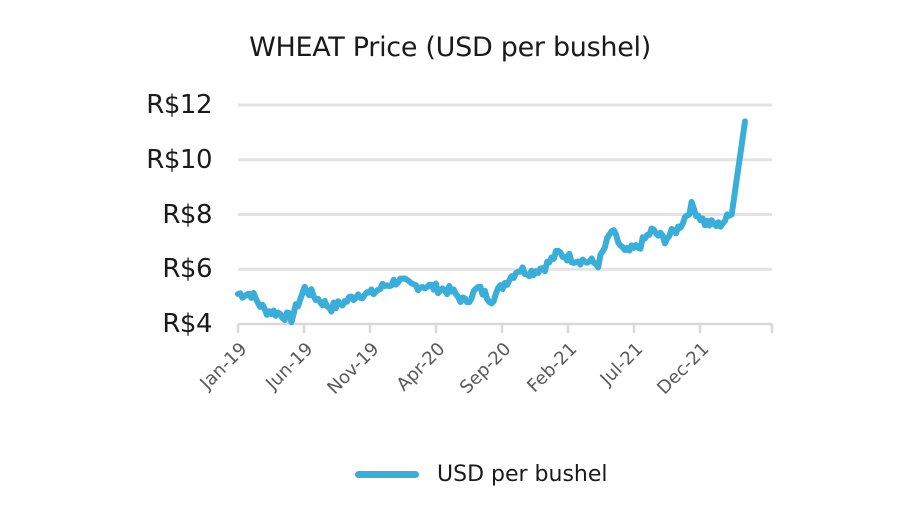 This screenshot has width=900, height=506. What do you see at coordinates (387, 474) in the screenshot?
I see `legend-line-icon` at bounding box center [387, 474].